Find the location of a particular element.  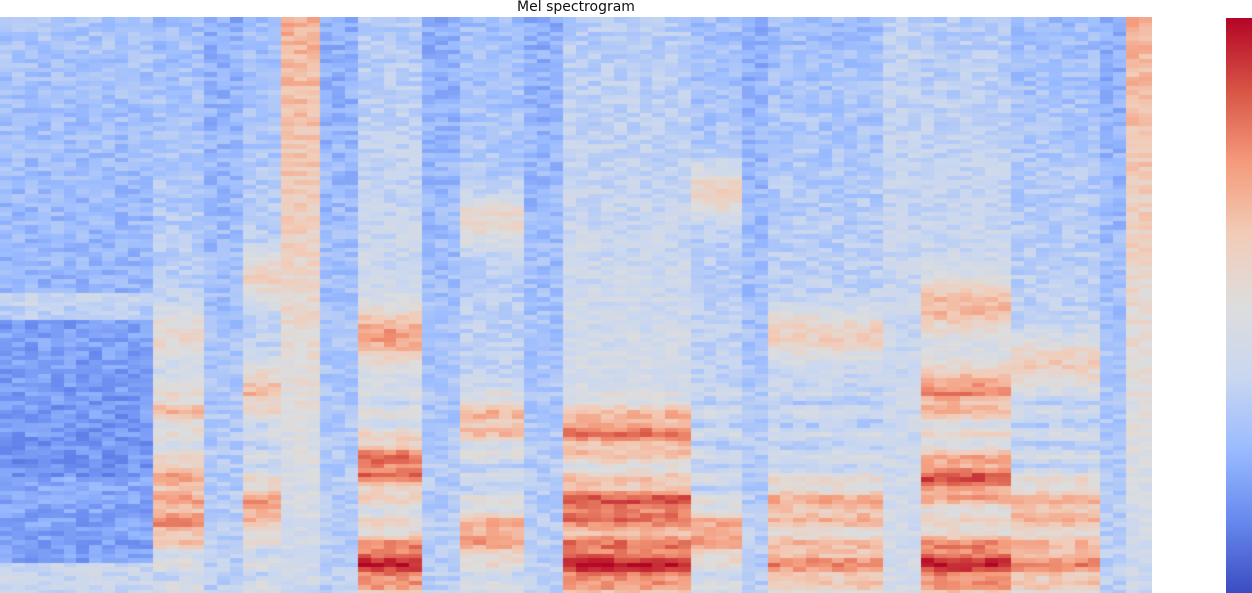

chart-title: Mel spectrogram is located at coordinates (576, 7).